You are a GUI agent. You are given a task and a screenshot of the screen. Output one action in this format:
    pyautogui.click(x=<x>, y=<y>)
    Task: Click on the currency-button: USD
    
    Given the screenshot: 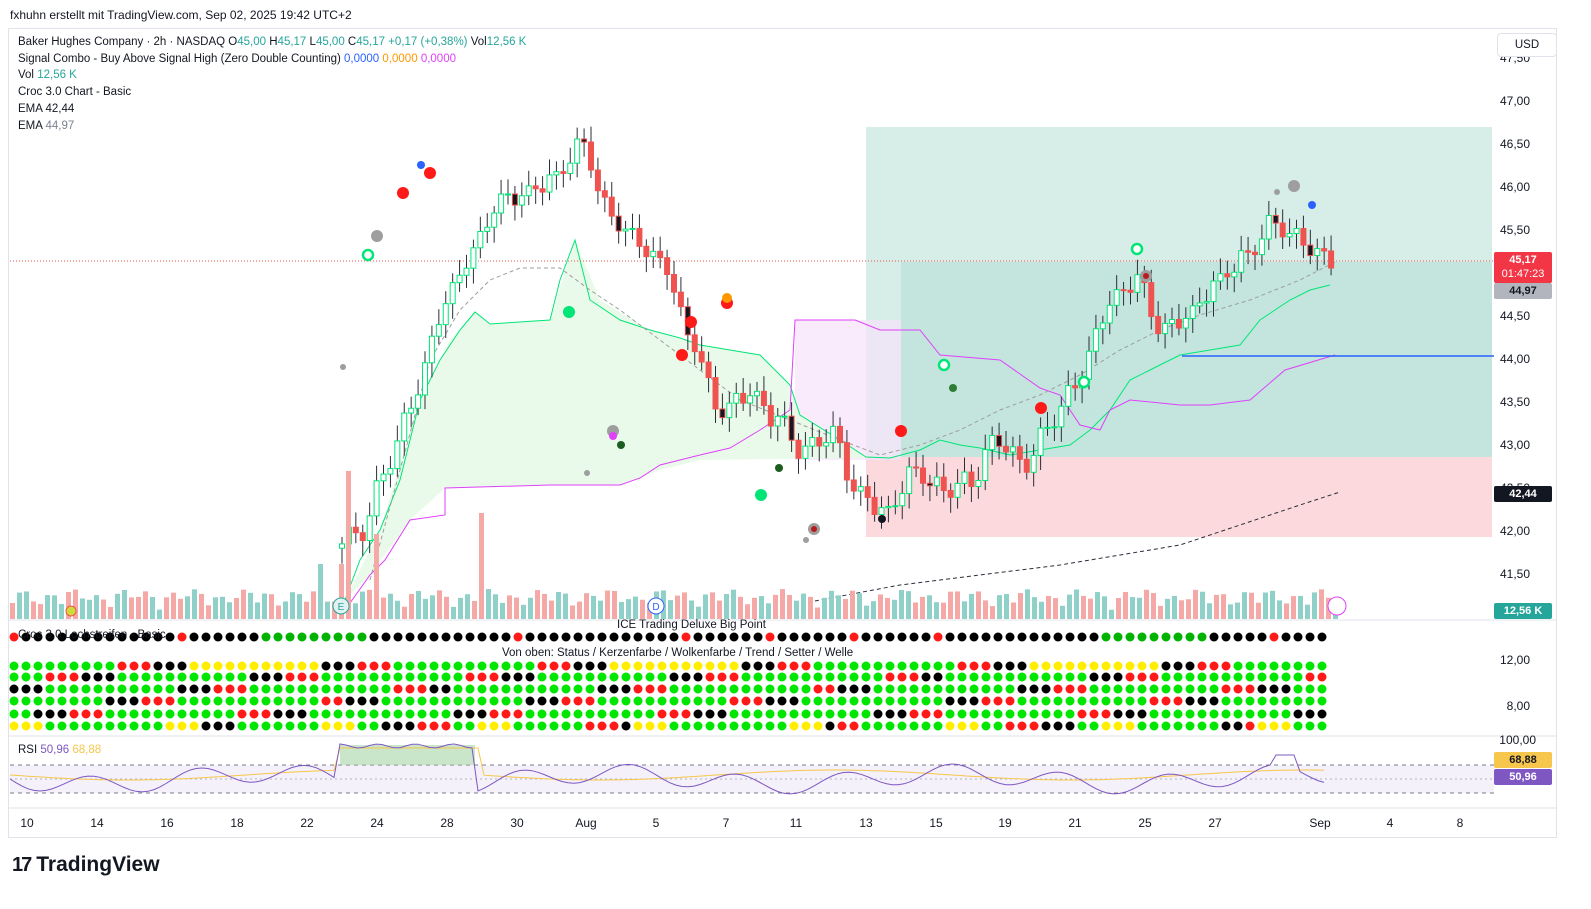 What is the action you would take?
    pyautogui.click(x=1527, y=45)
    